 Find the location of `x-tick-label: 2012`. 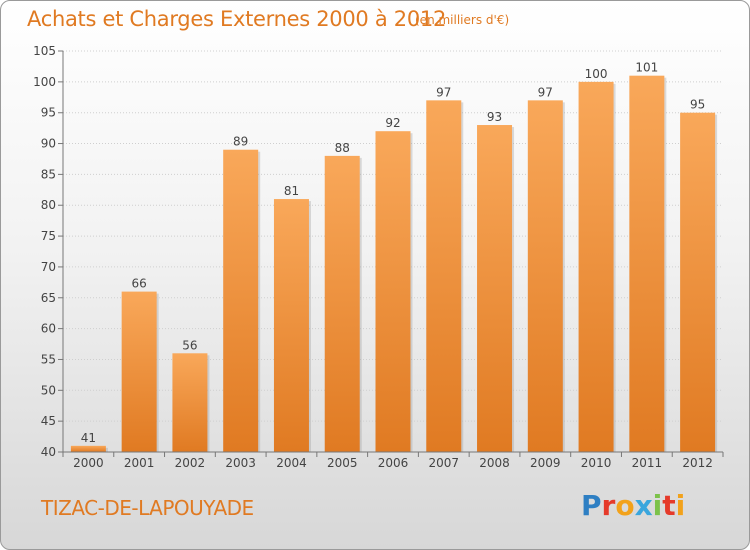

x-tick-label: 2012 is located at coordinates (697, 463).